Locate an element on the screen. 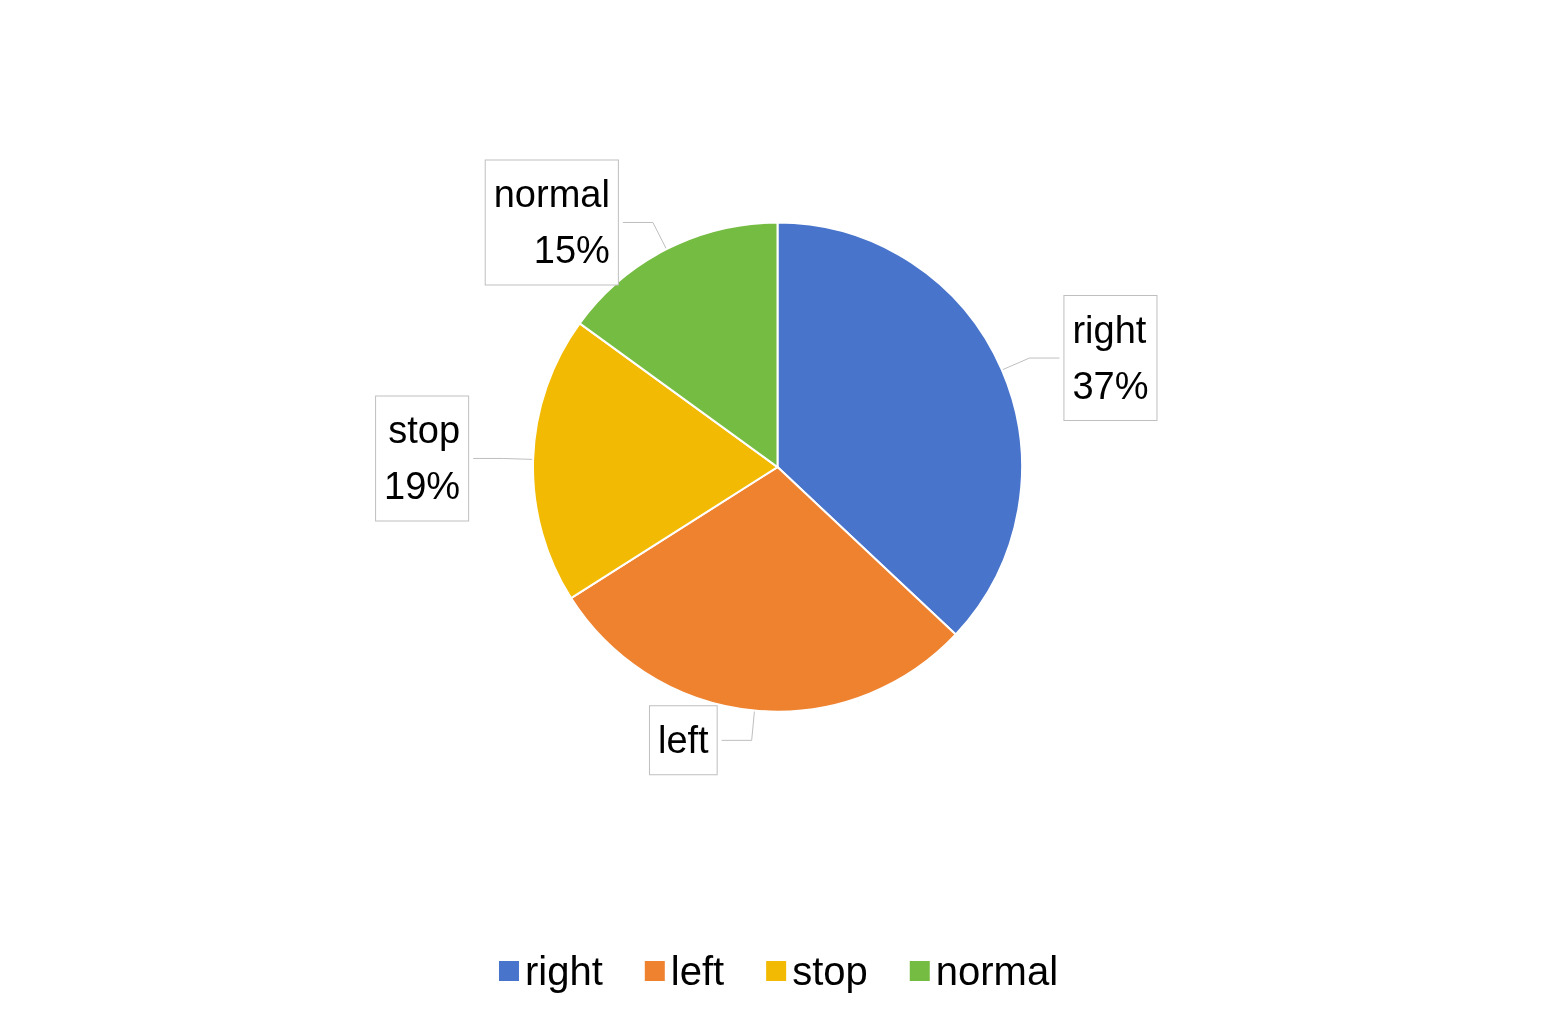 Image resolution: width=1555 pixels, height=1014 pixels. legend-label: left is located at coordinates (697, 971).